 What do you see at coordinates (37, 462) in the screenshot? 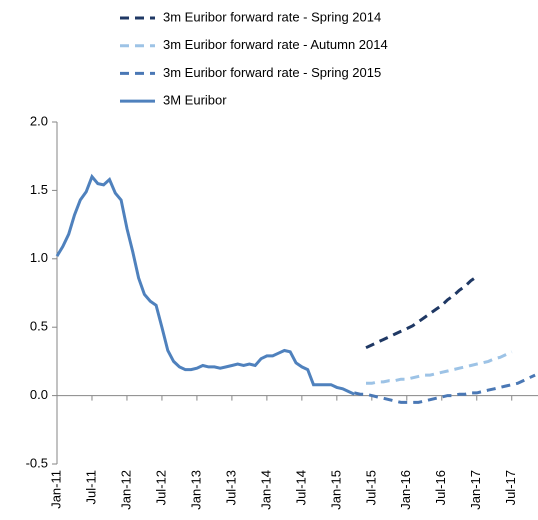
I see `y-tick-label: -0.5` at bounding box center [37, 462].